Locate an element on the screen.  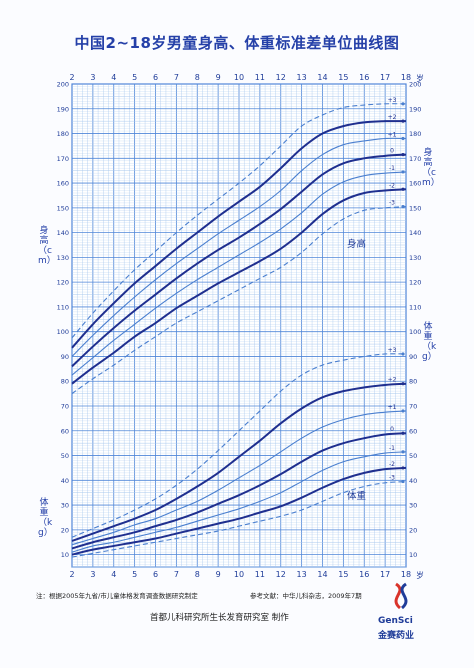
age-tick-top: 5 is located at coordinates (134, 77).